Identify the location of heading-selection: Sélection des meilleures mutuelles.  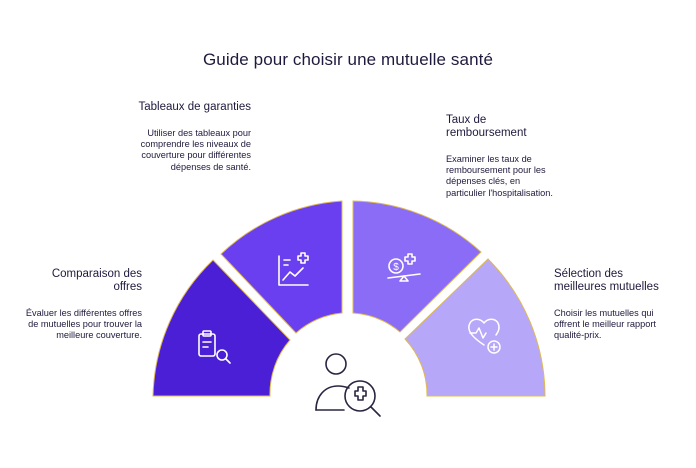
(606, 280).